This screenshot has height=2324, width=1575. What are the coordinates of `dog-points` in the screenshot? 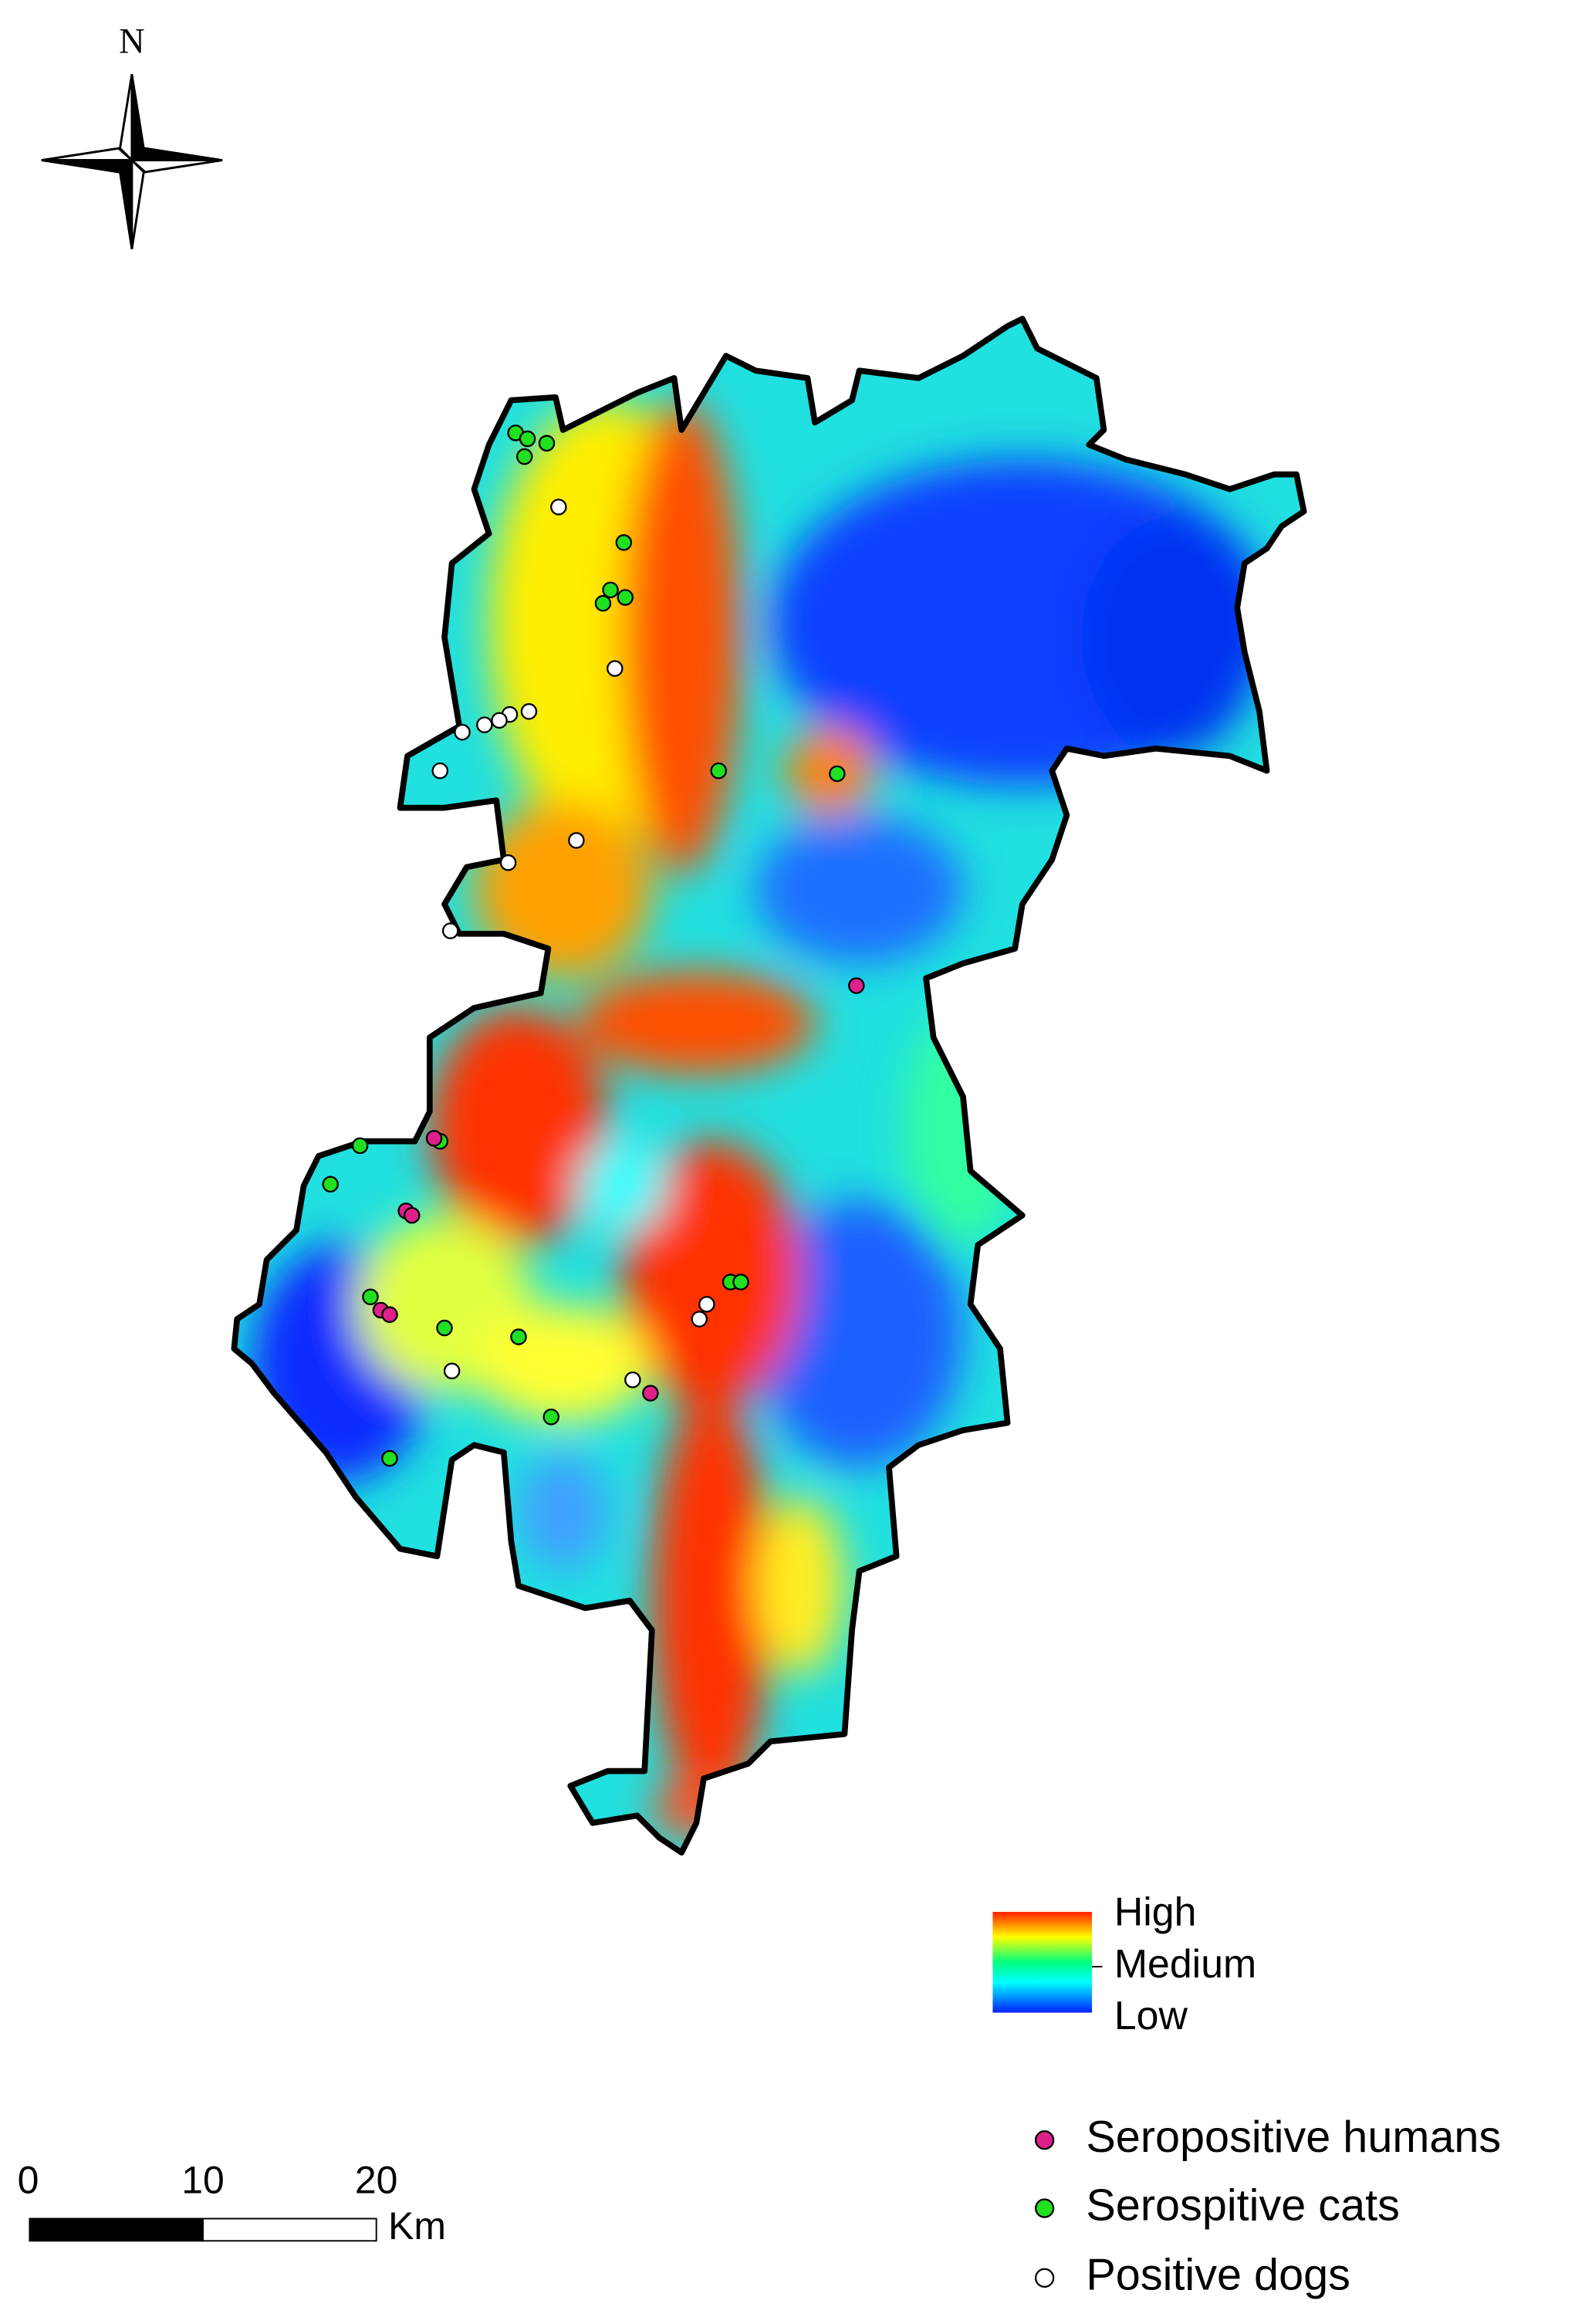 It's located at (573, 944).